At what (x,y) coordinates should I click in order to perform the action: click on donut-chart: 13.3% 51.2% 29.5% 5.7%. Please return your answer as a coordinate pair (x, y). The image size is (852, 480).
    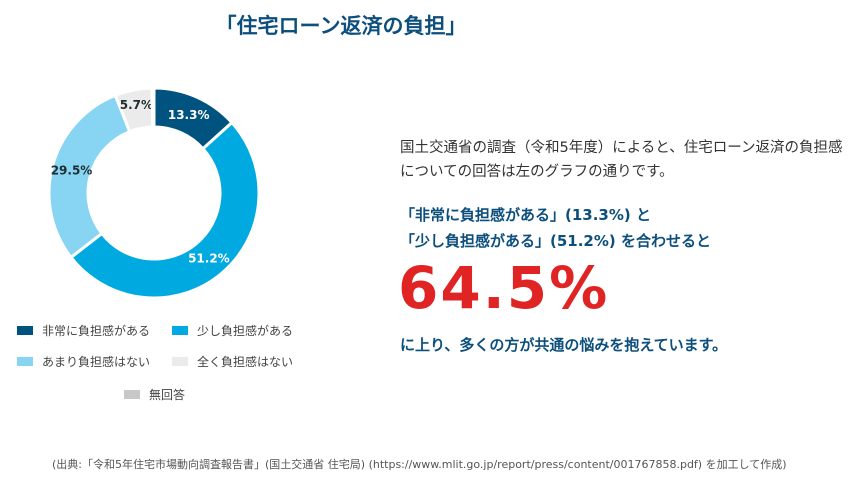
    Looking at the image, I should click on (154, 193).